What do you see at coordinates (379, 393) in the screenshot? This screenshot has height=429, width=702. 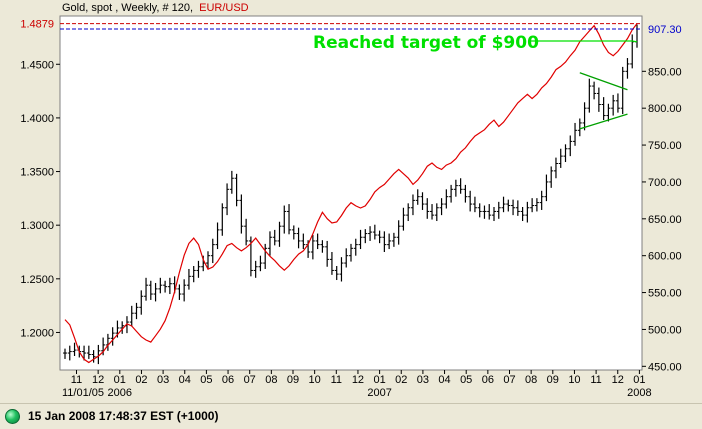 I see `x-year-label: 2007` at bounding box center [379, 393].